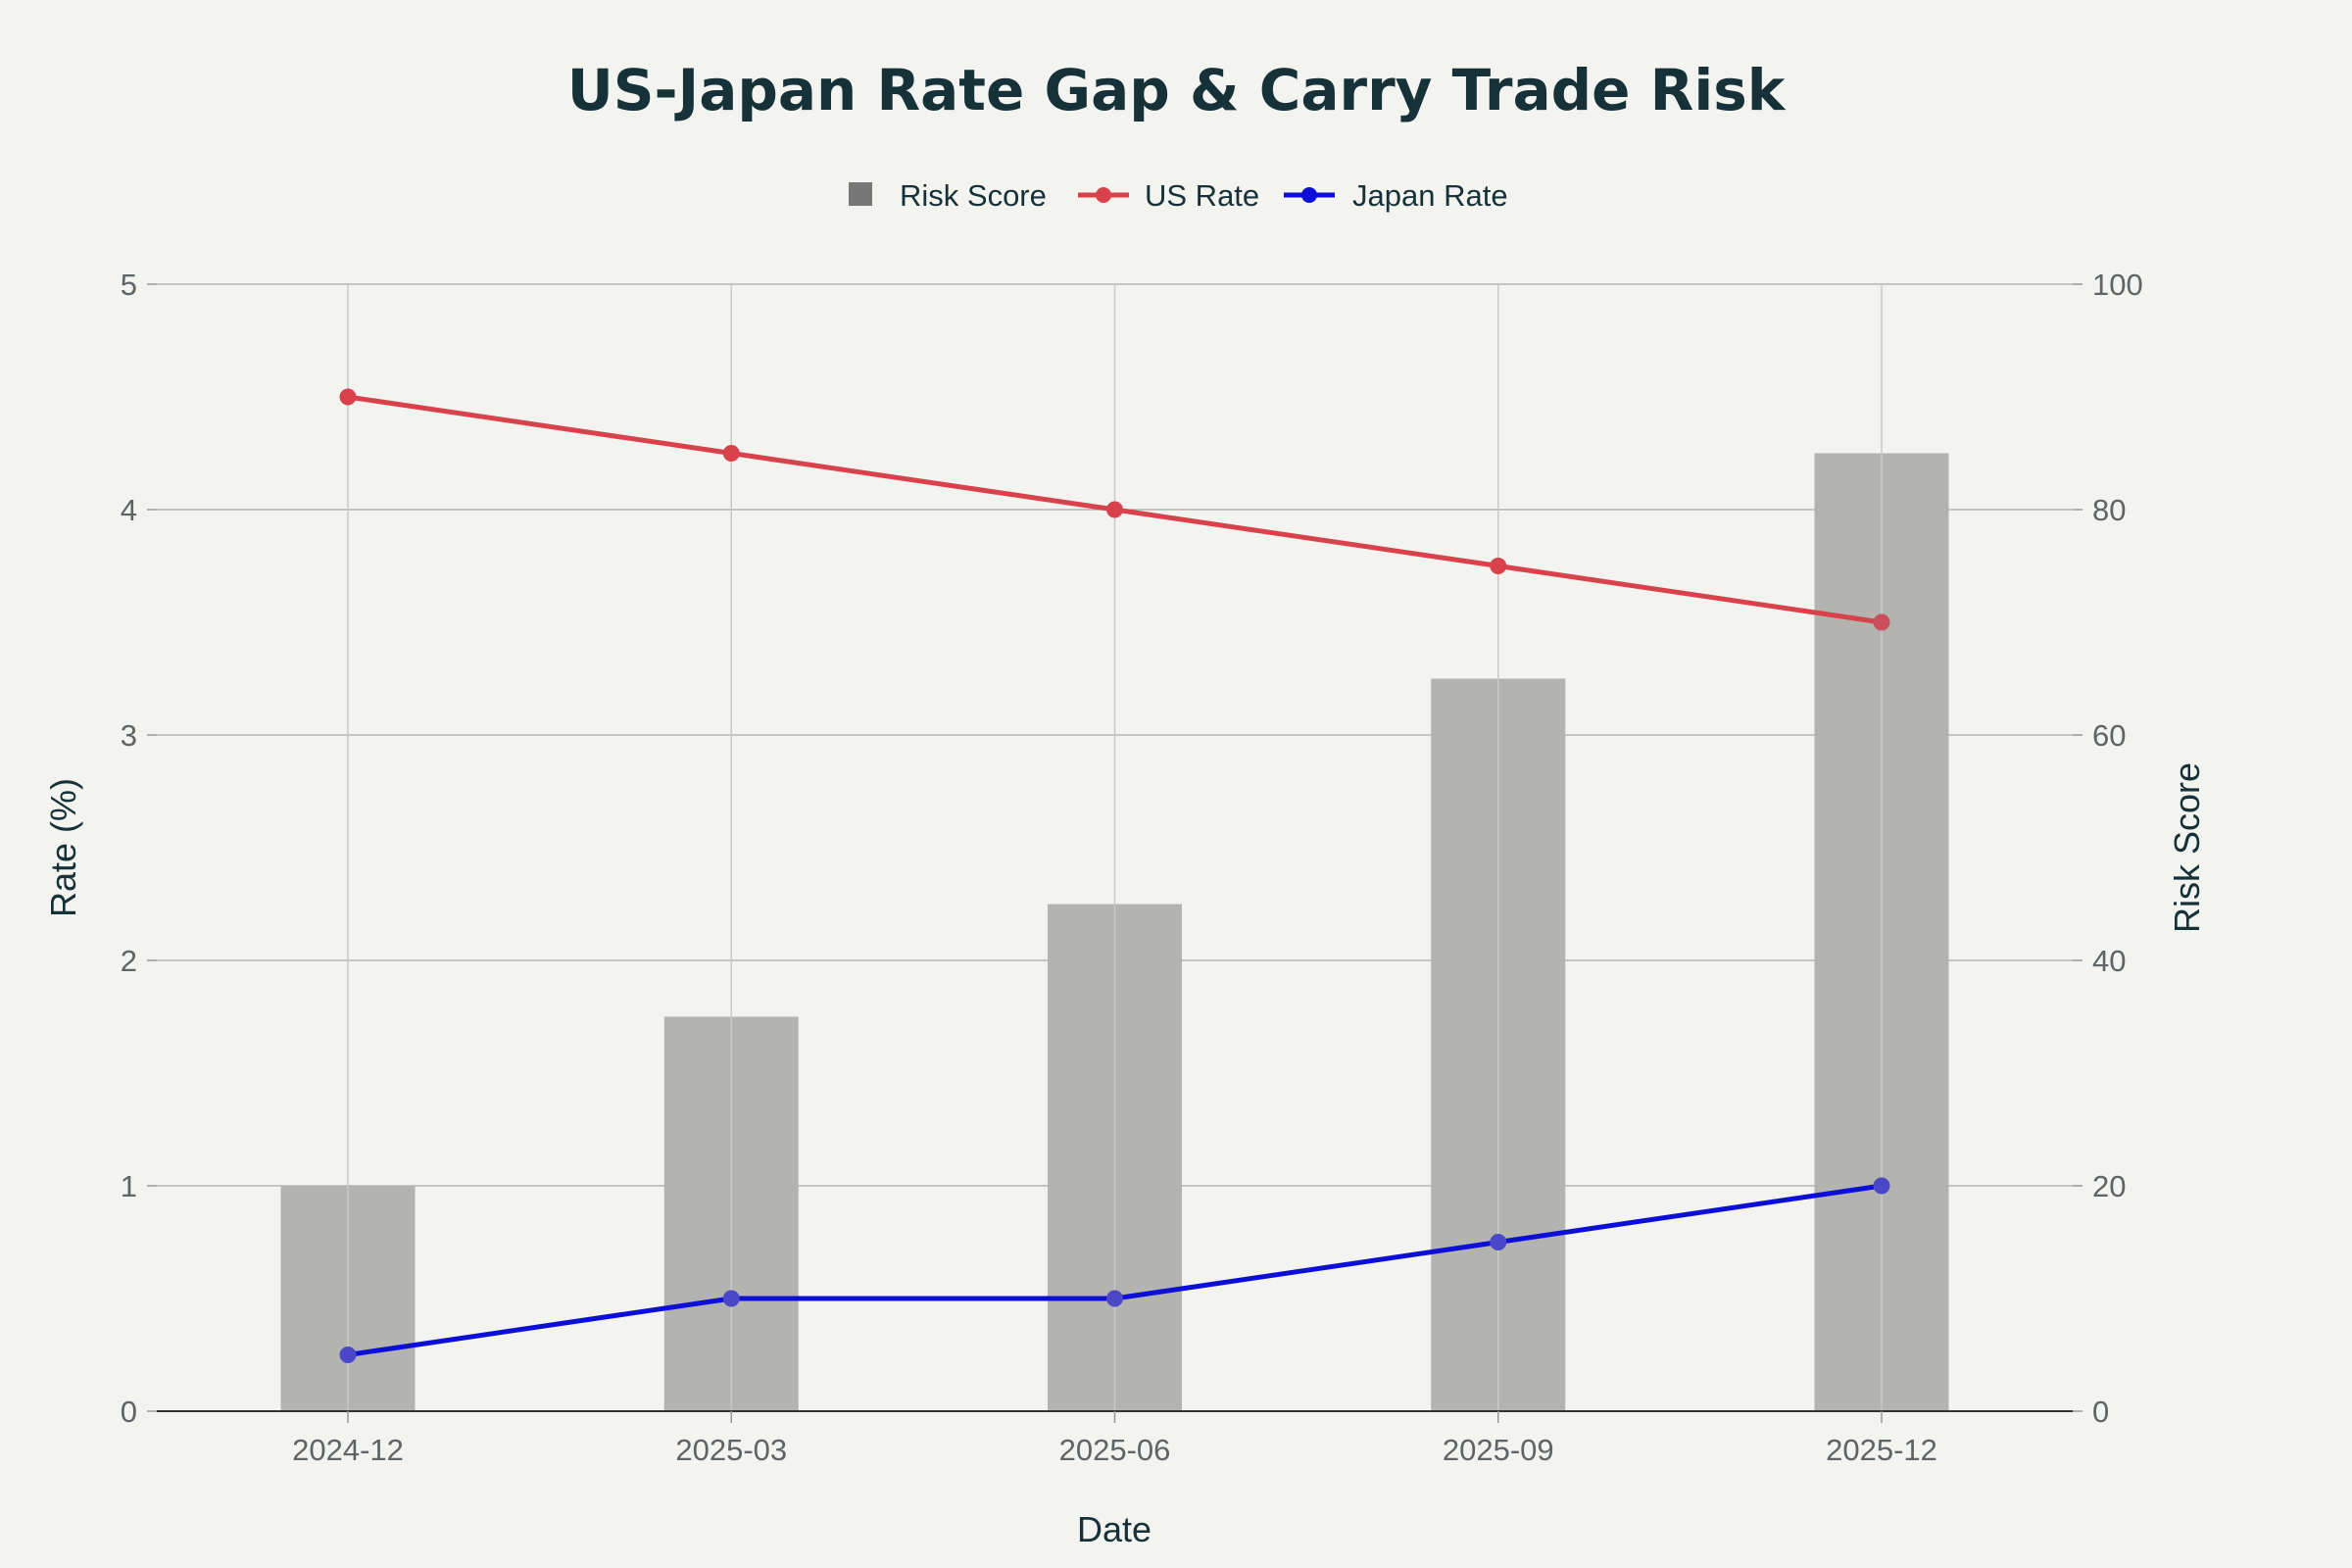 The height and width of the screenshot is (1568, 2352). What do you see at coordinates (1114, 1529) in the screenshot?
I see `x-axis-title: Date` at bounding box center [1114, 1529].